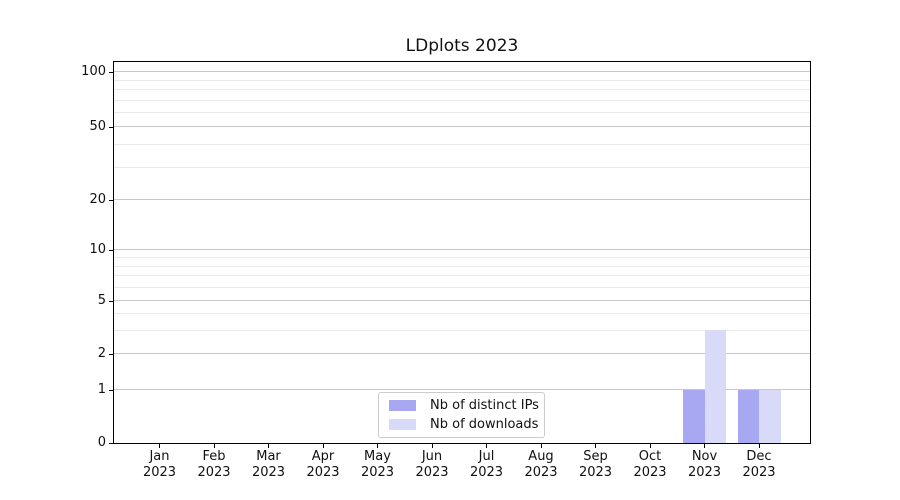 This screenshot has height=500, width=900. I want to click on x-tick-label: Dec 2023, so click(759, 464).